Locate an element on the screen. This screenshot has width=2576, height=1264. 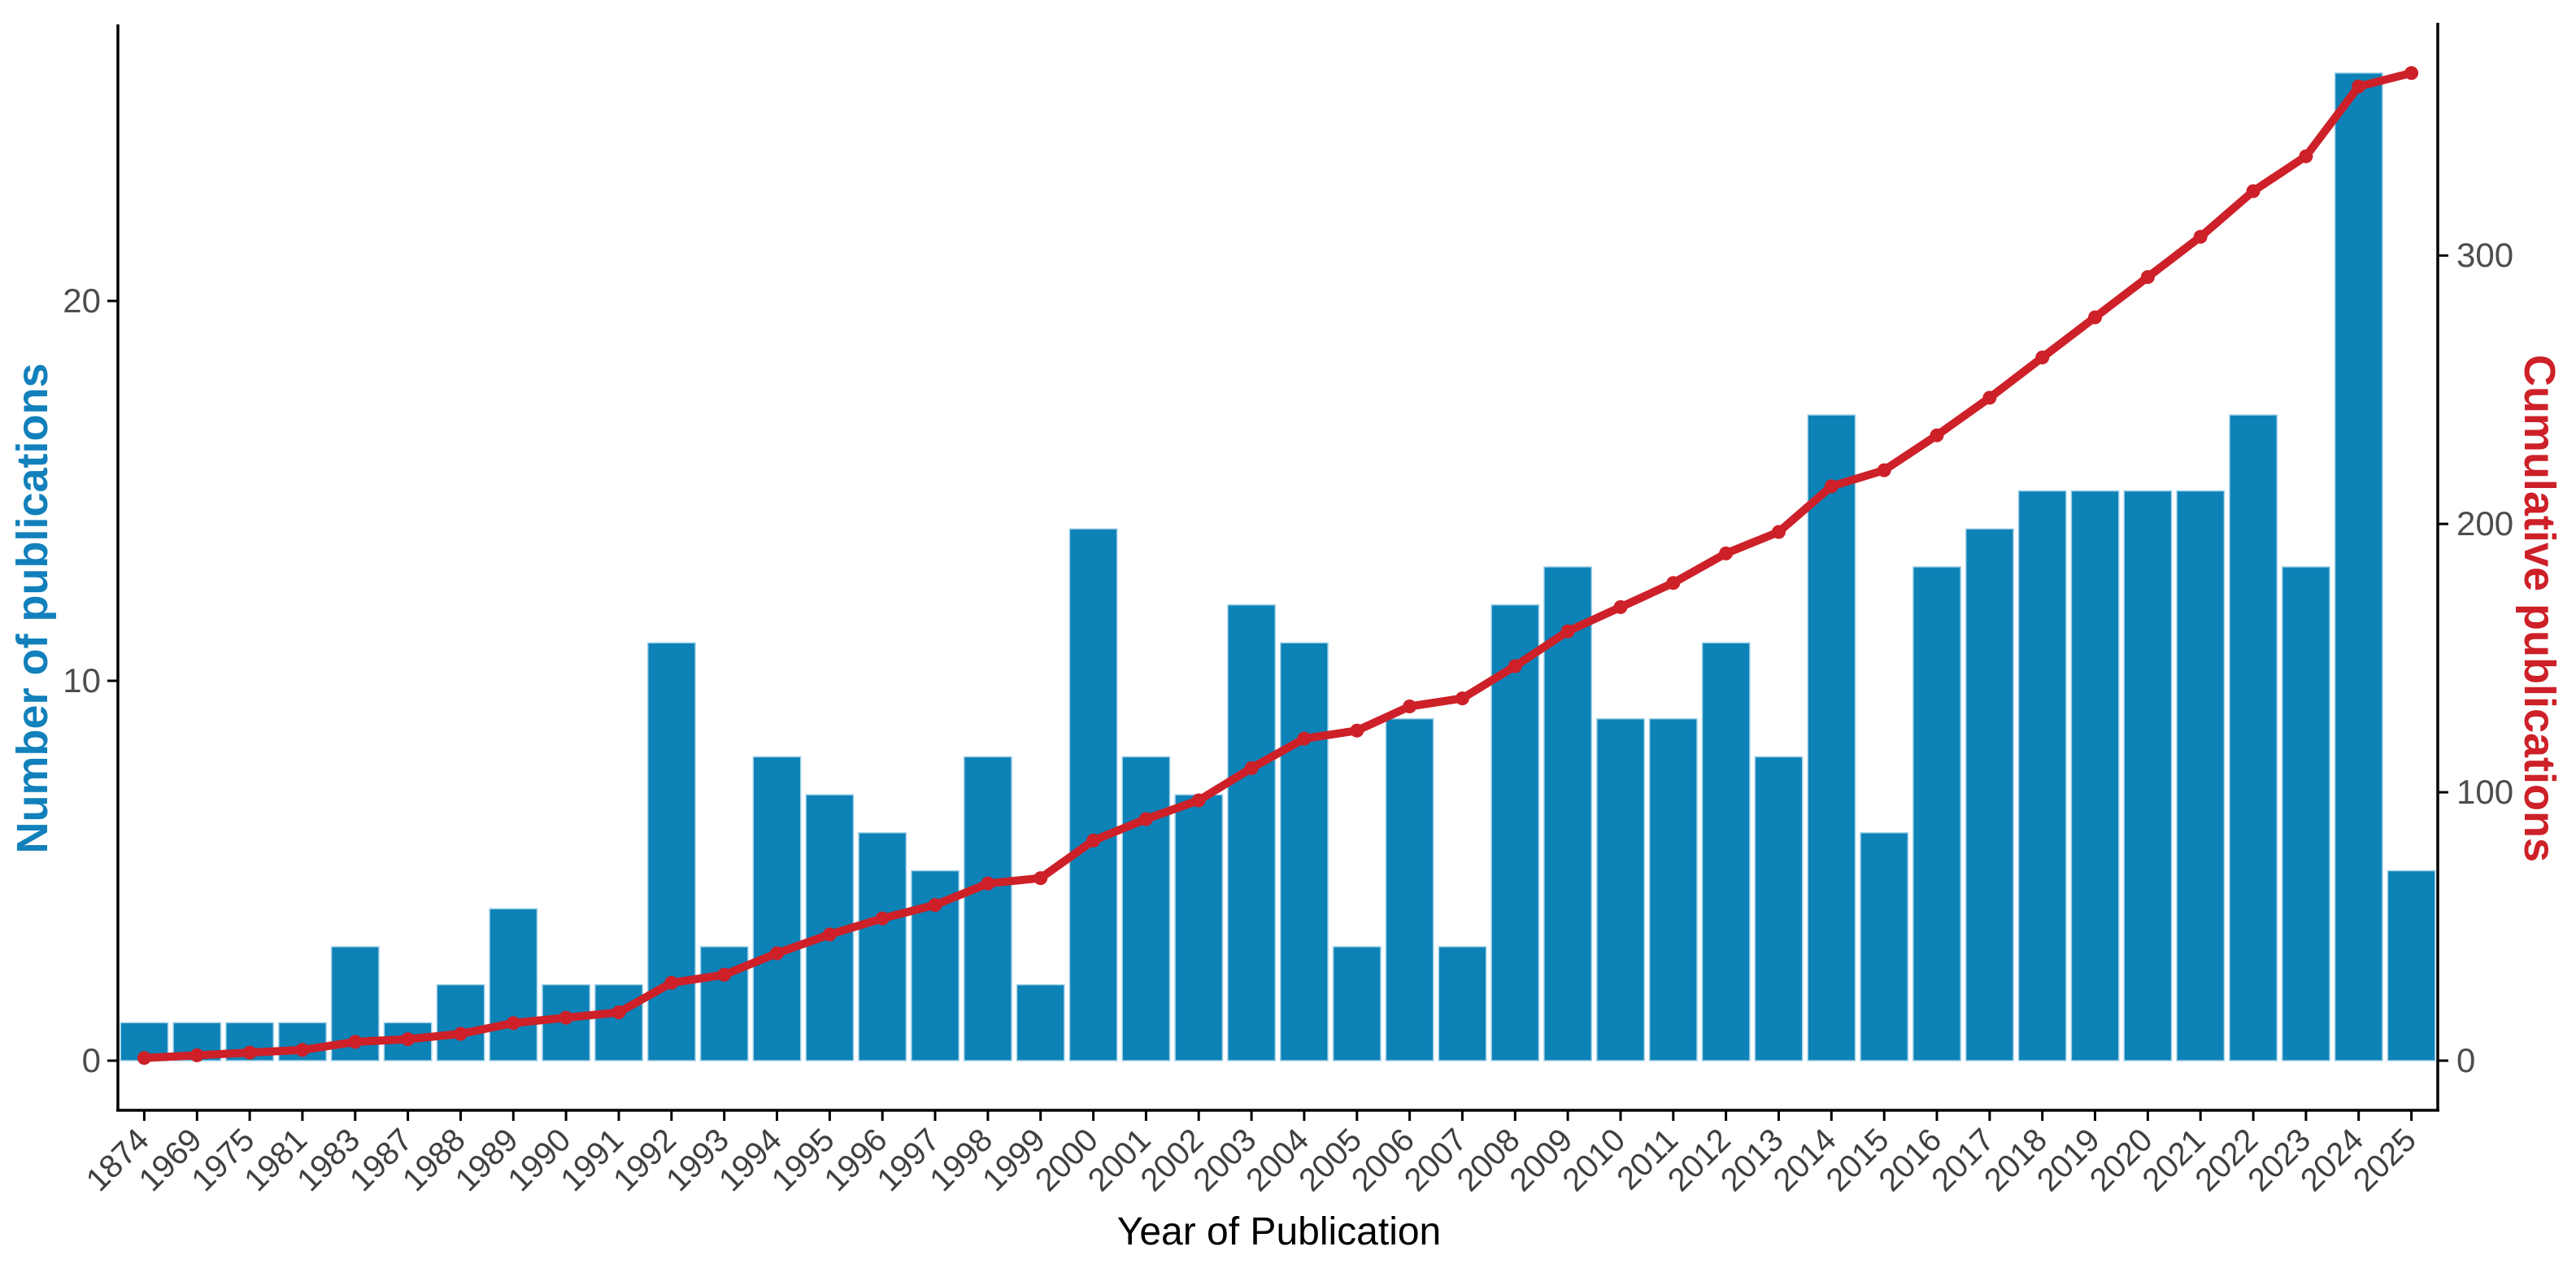
bar-2023 is located at coordinates (2305, 813).